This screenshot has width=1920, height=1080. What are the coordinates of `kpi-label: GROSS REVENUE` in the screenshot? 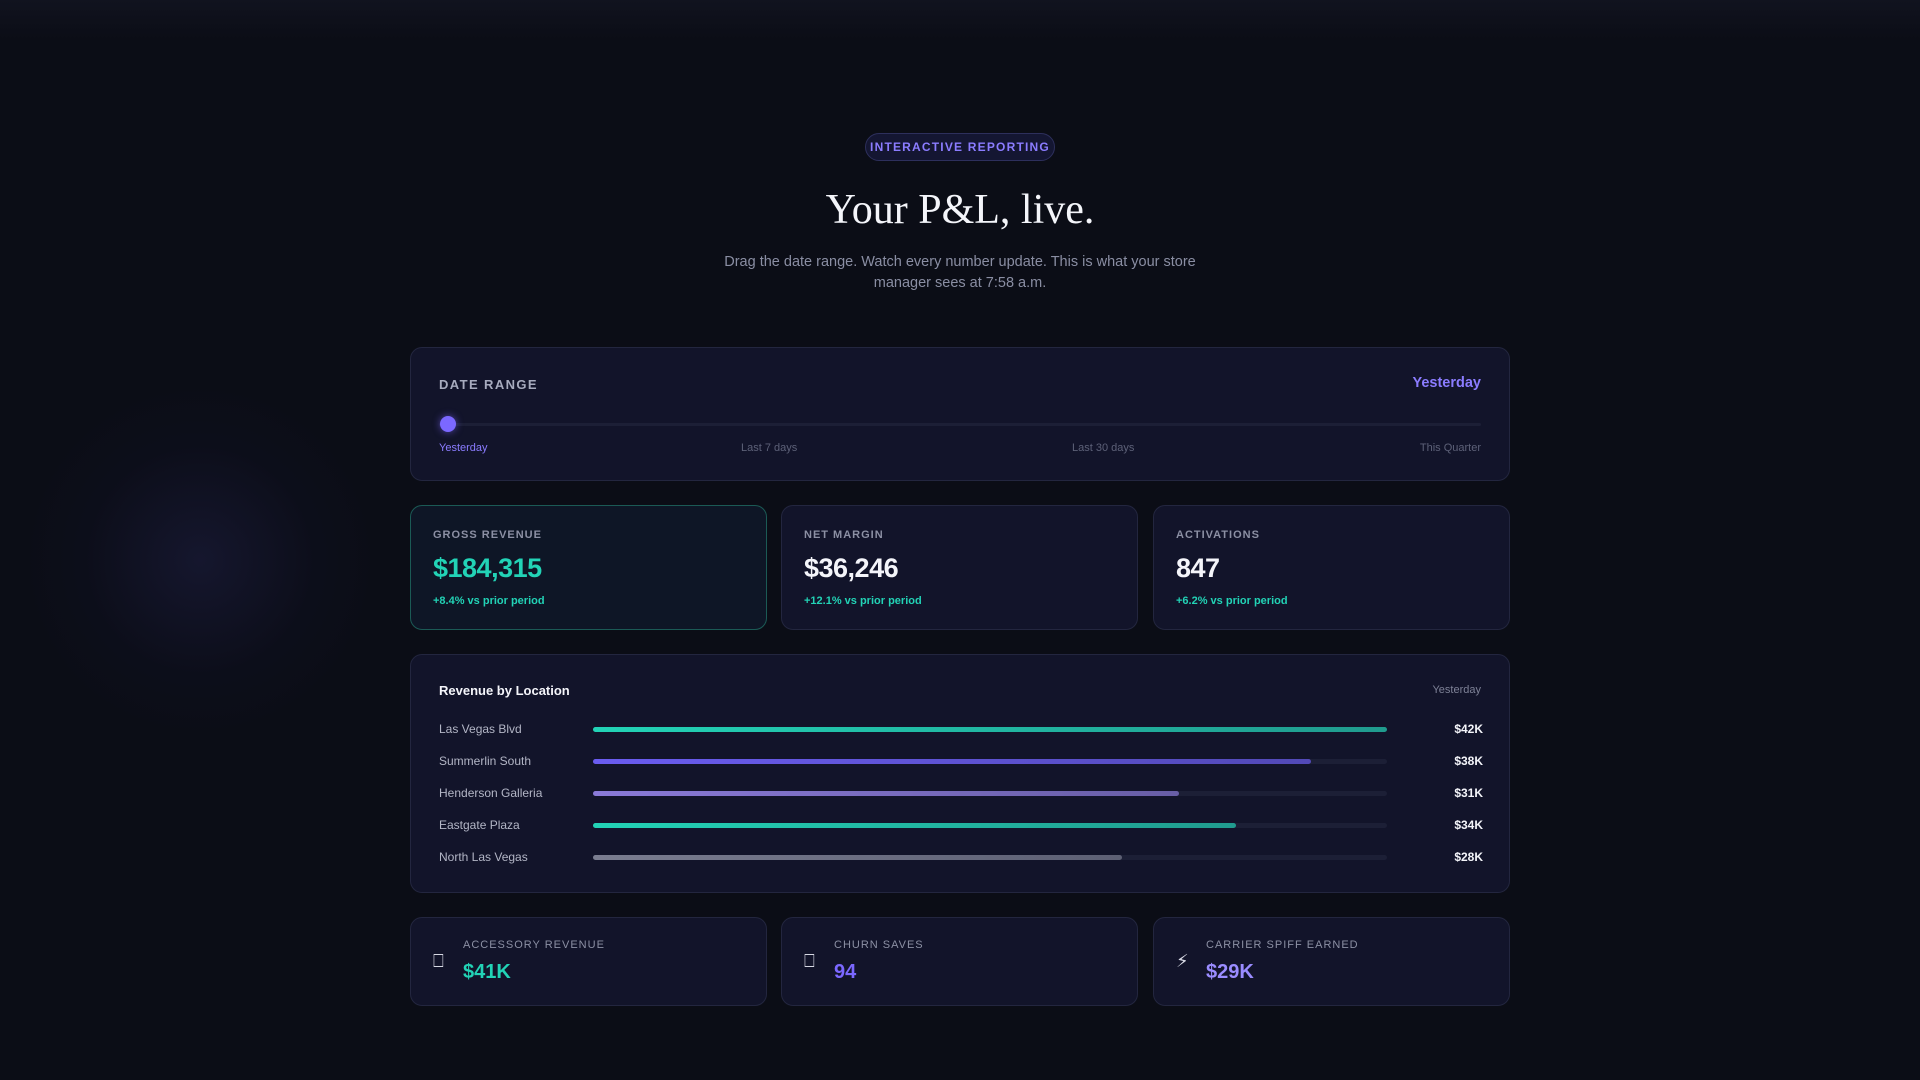 It's located at (487, 535).